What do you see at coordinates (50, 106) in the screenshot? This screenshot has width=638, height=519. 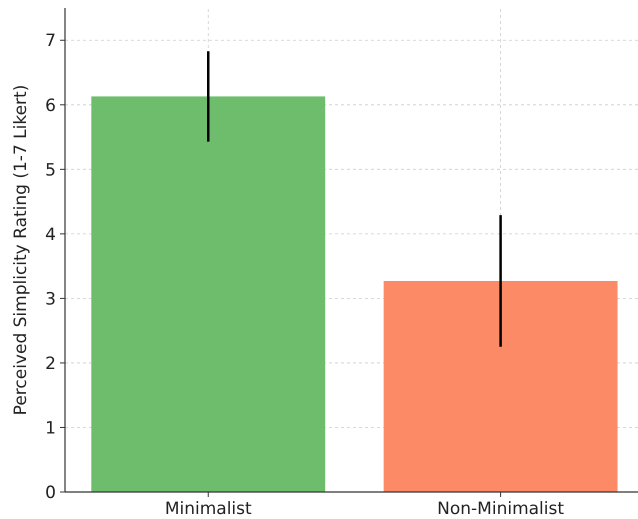 I see `y-tick-label: 6` at bounding box center [50, 106].